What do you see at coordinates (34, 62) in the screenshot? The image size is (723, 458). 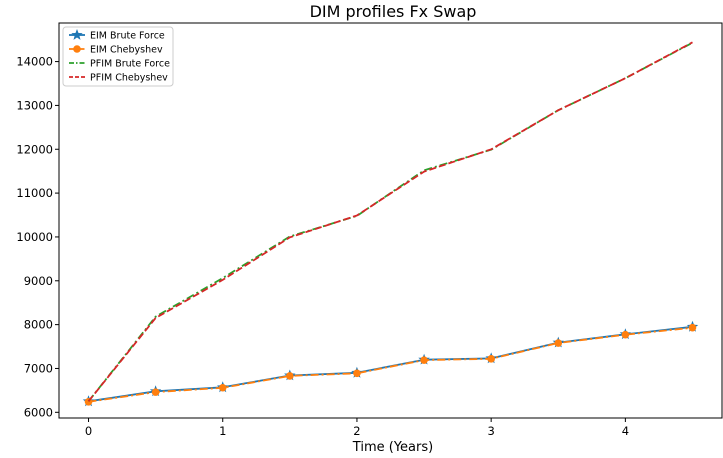 I see `y-tick-label: 14000` at bounding box center [34, 62].